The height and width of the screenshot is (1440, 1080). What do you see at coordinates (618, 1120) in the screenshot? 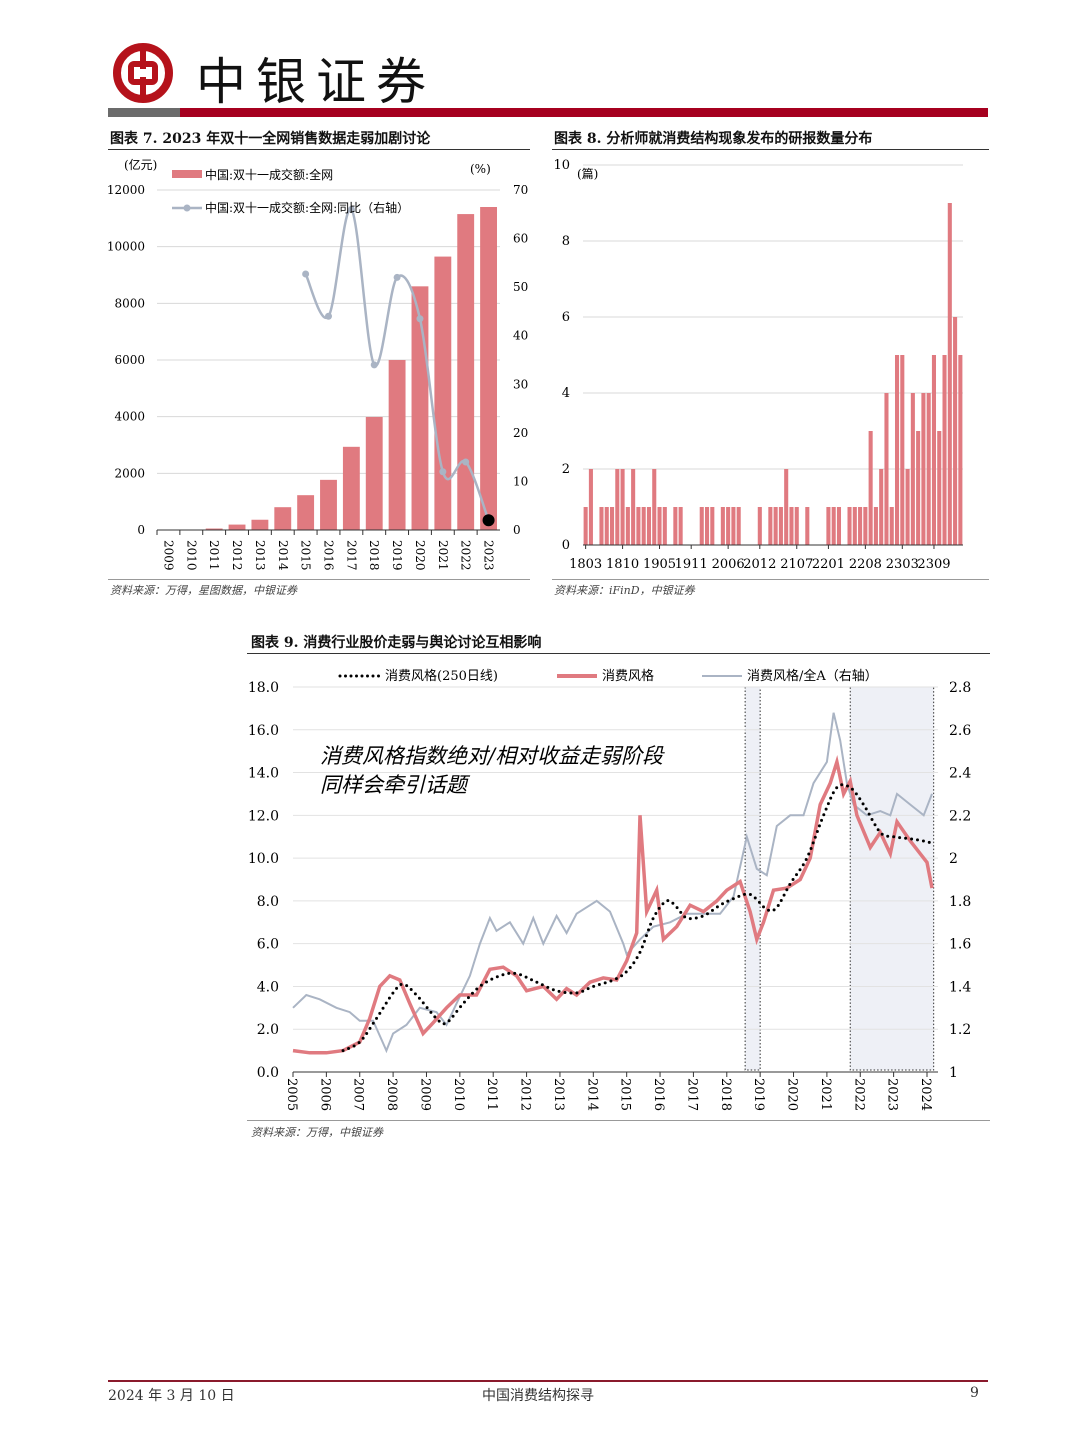
I see `chart9-bottom-rule` at bounding box center [618, 1120].